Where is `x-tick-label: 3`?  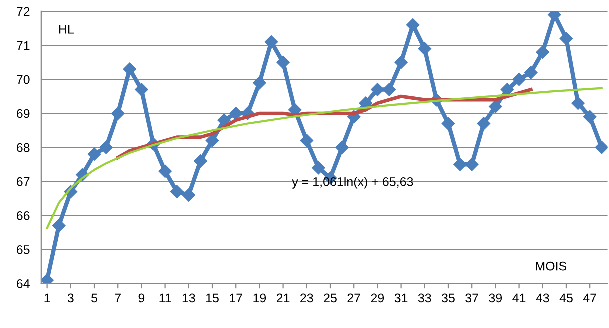
x-tick-label: 3 is located at coordinates (71, 298).